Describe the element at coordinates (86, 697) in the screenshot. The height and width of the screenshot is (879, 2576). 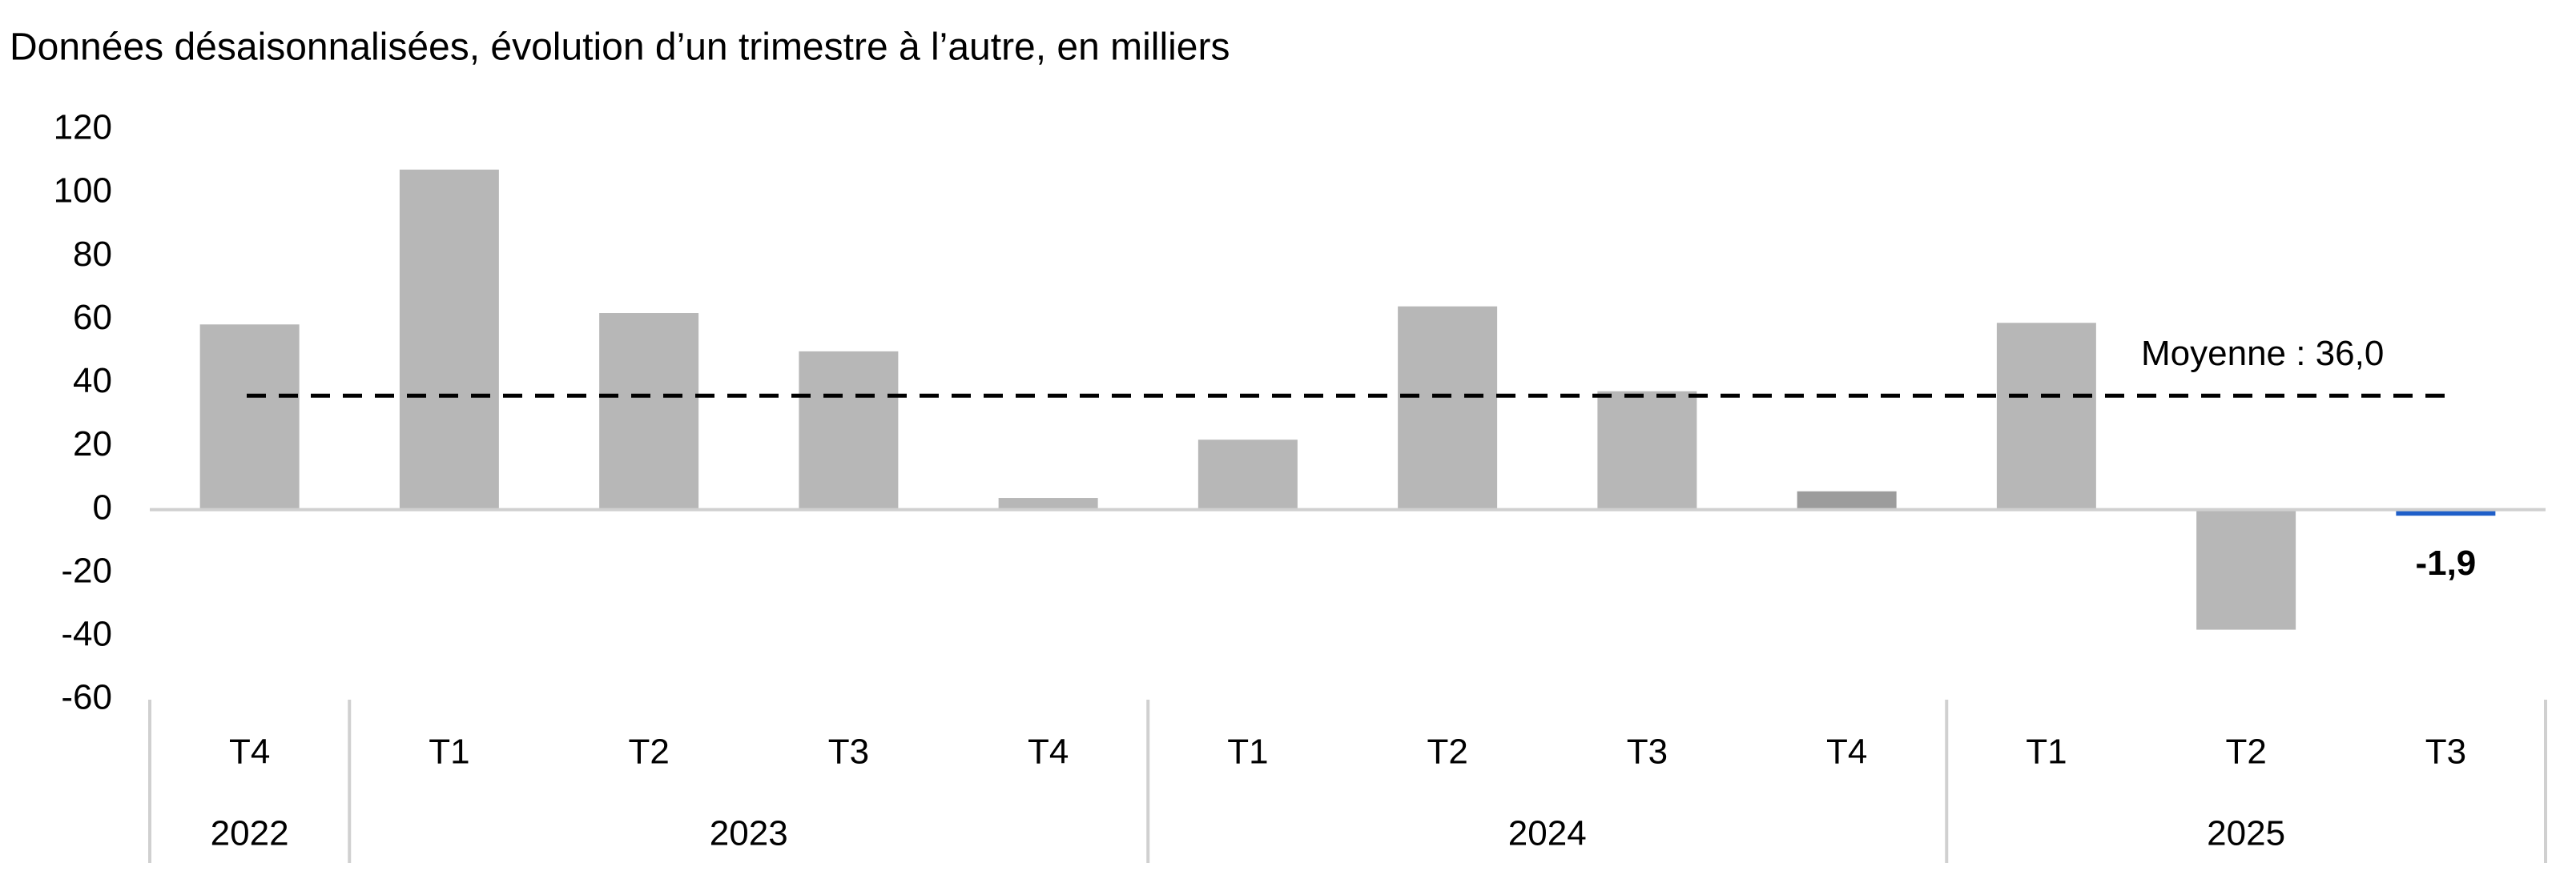
I see `y-tick-label: -60` at that location.